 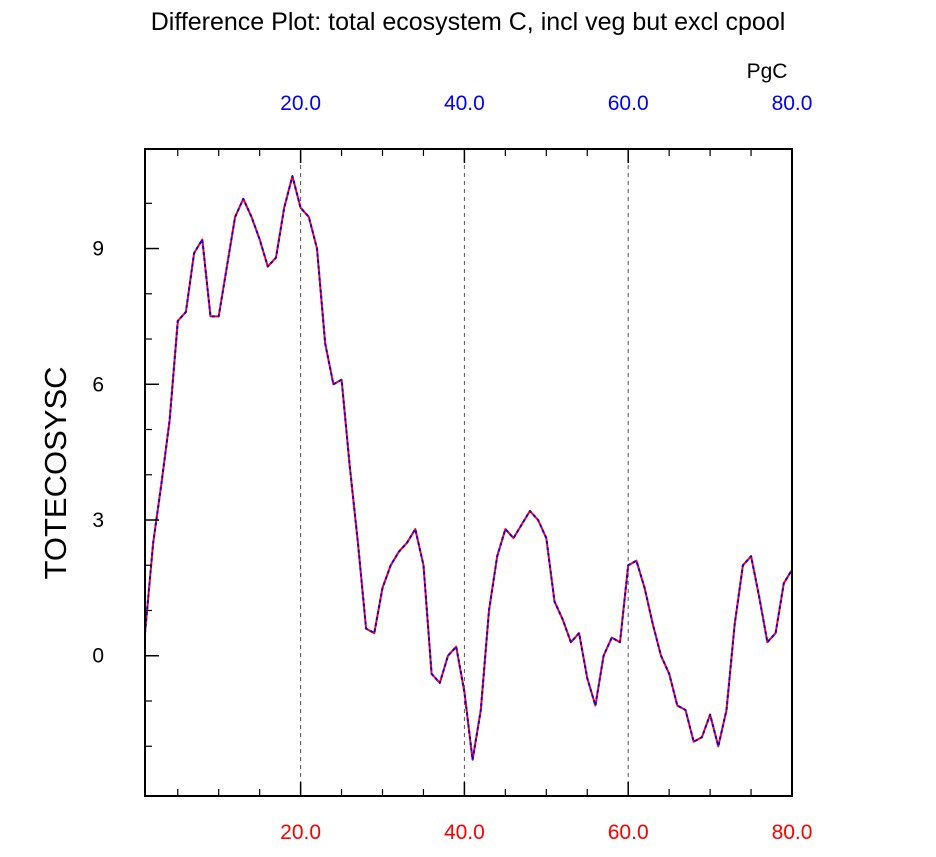 What do you see at coordinates (98, 384) in the screenshot?
I see `y-tick-label-6: 6` at bounding box center [98, 384].